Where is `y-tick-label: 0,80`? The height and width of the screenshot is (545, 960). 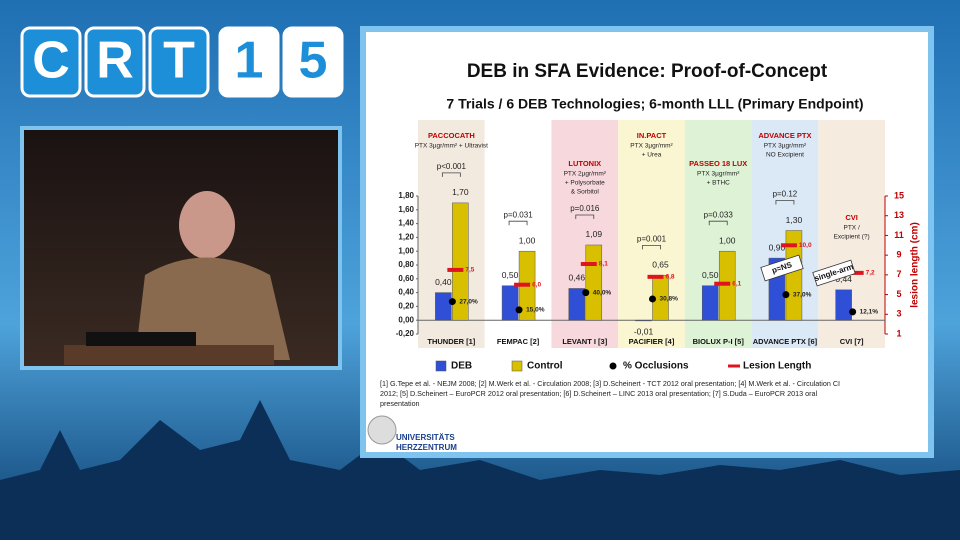 y-tick-label: 0,80 is located at coordinates (406, 264).